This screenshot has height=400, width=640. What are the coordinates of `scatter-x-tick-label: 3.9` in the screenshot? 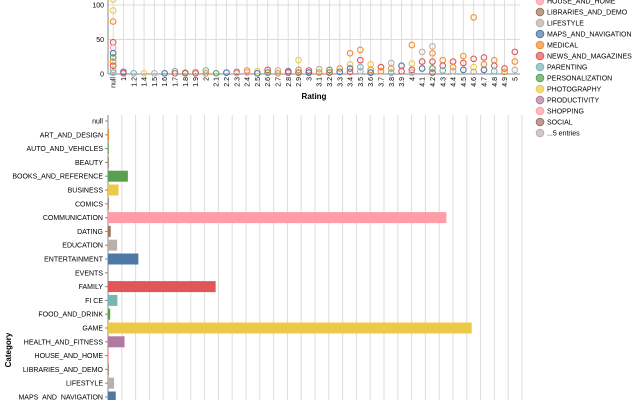 It's located at (402, 82).